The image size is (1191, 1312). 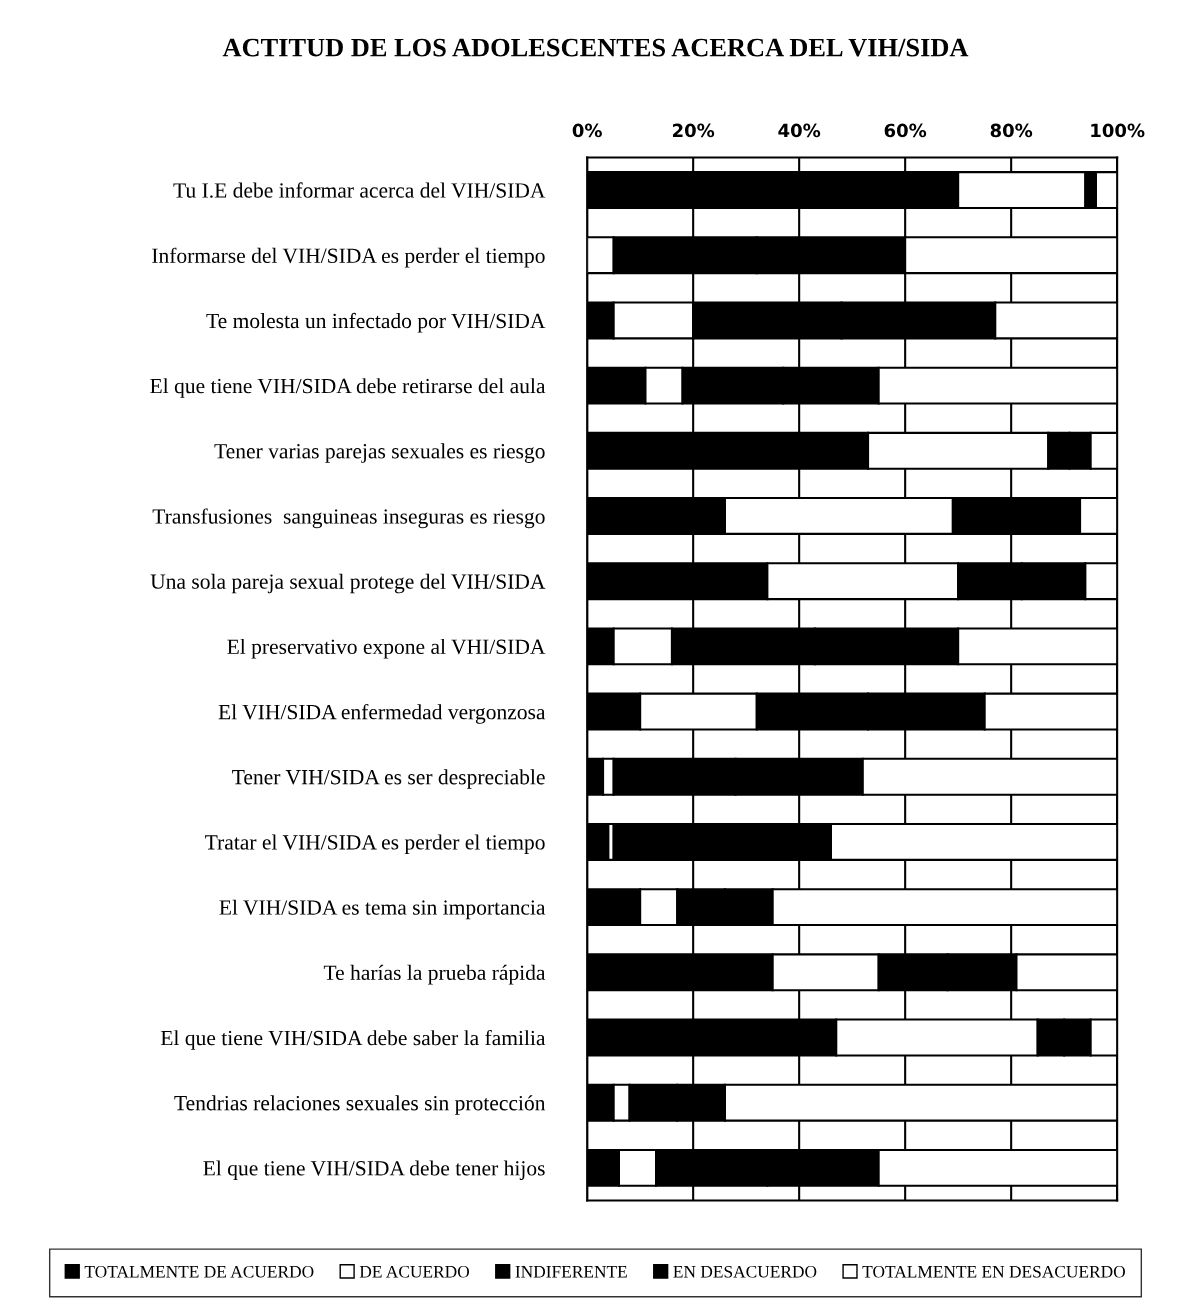 I want to click on x-tick-label: 40%, so click(x=799, y=130).